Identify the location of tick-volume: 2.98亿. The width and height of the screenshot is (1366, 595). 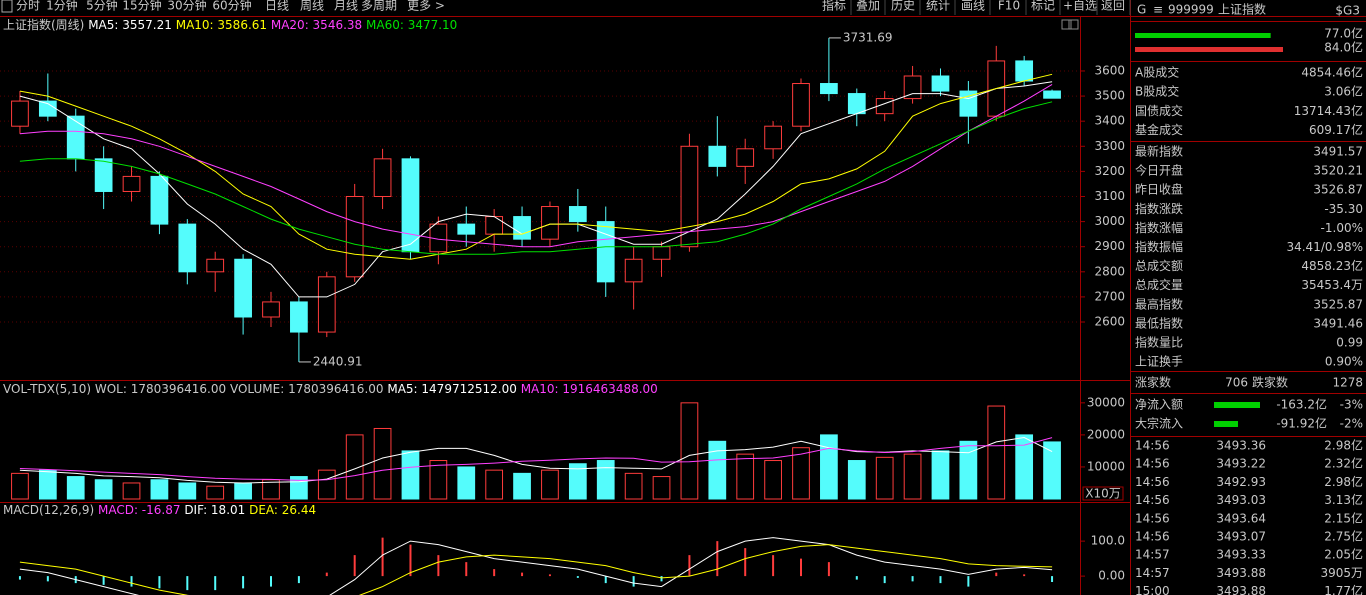
(1343, 445).